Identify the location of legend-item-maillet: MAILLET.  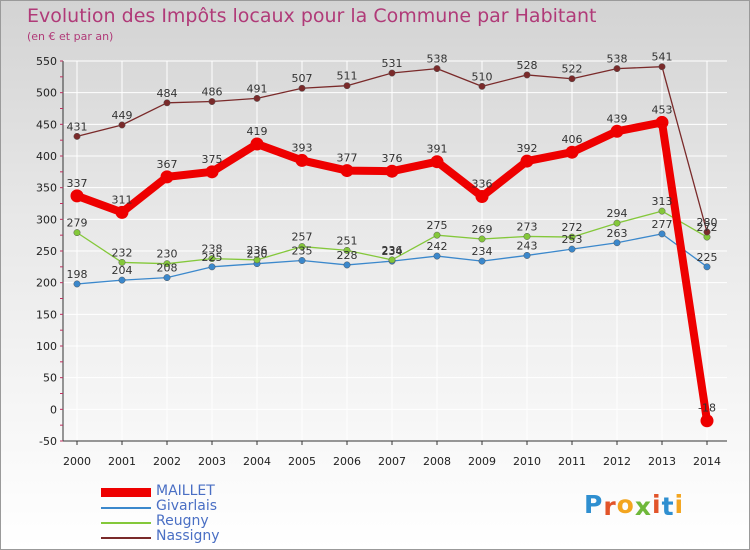
(201, 491).